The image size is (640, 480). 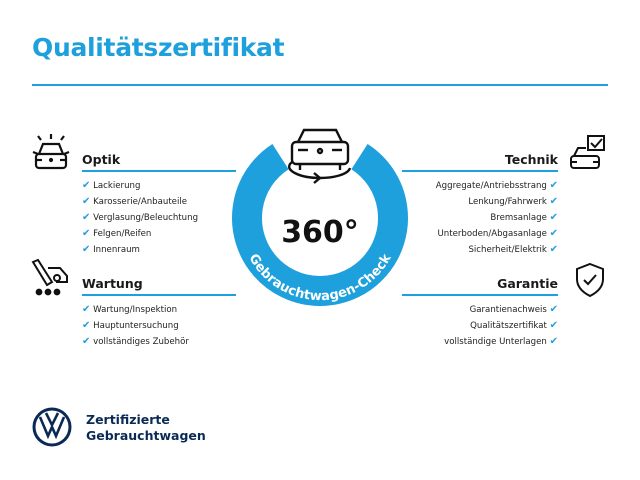 What do you see at coordinates (491, 186) in the screenshot?
I see `list-item-label: Aggregate/Antriebsstrang` at bounding box center [491, 186].